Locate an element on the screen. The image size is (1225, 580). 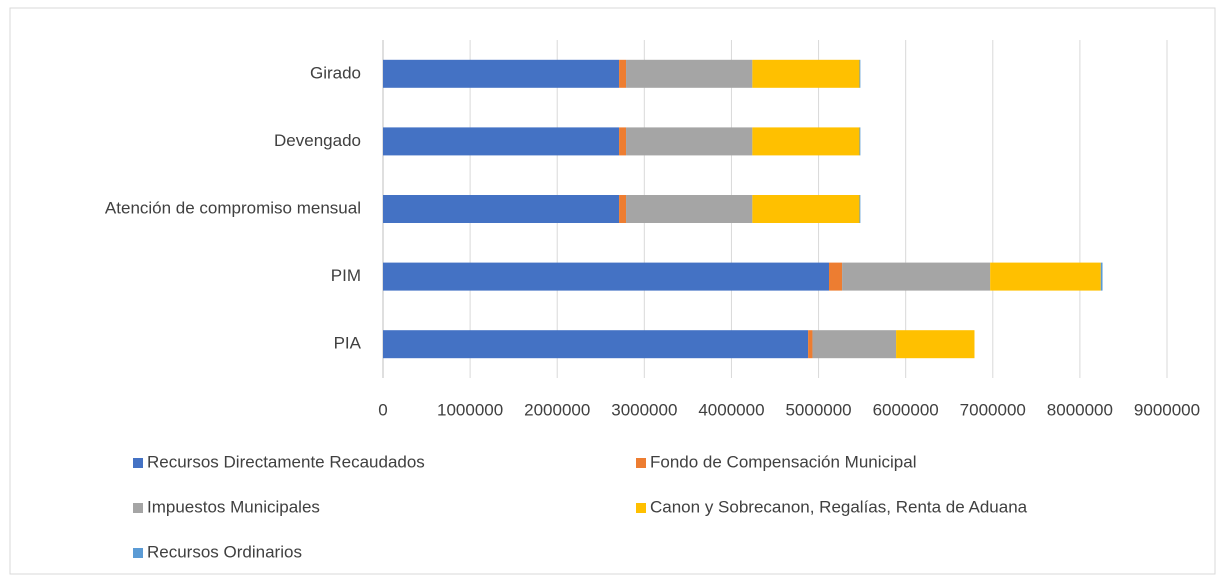
y-tick-label: Devengado is located at coordinates (317, 140).